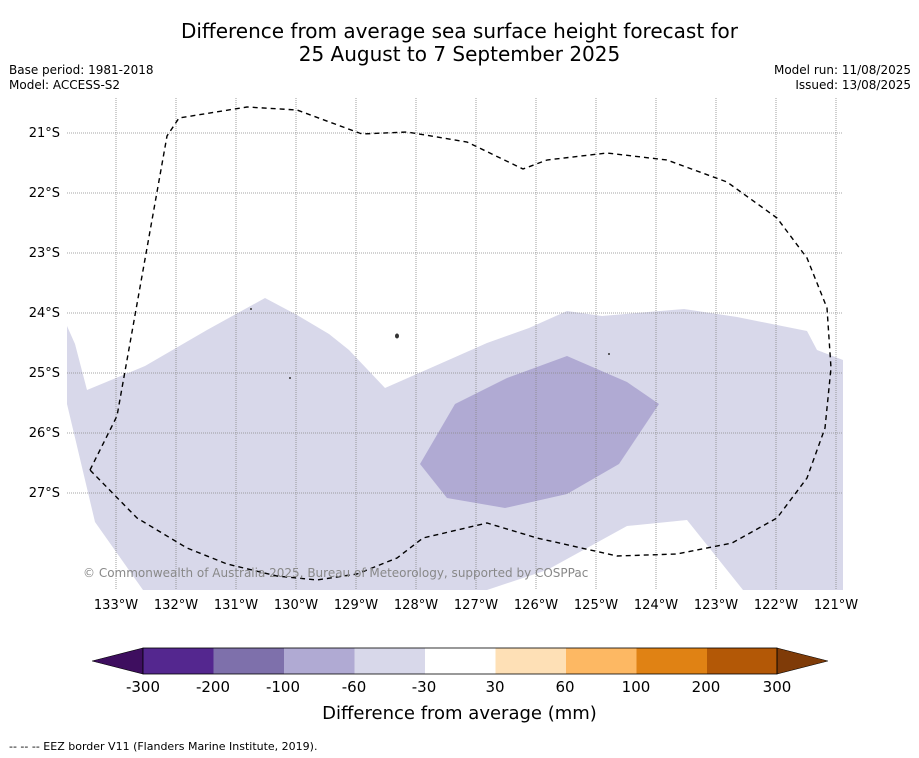  I want to click on colorbar, so click(460, 661).